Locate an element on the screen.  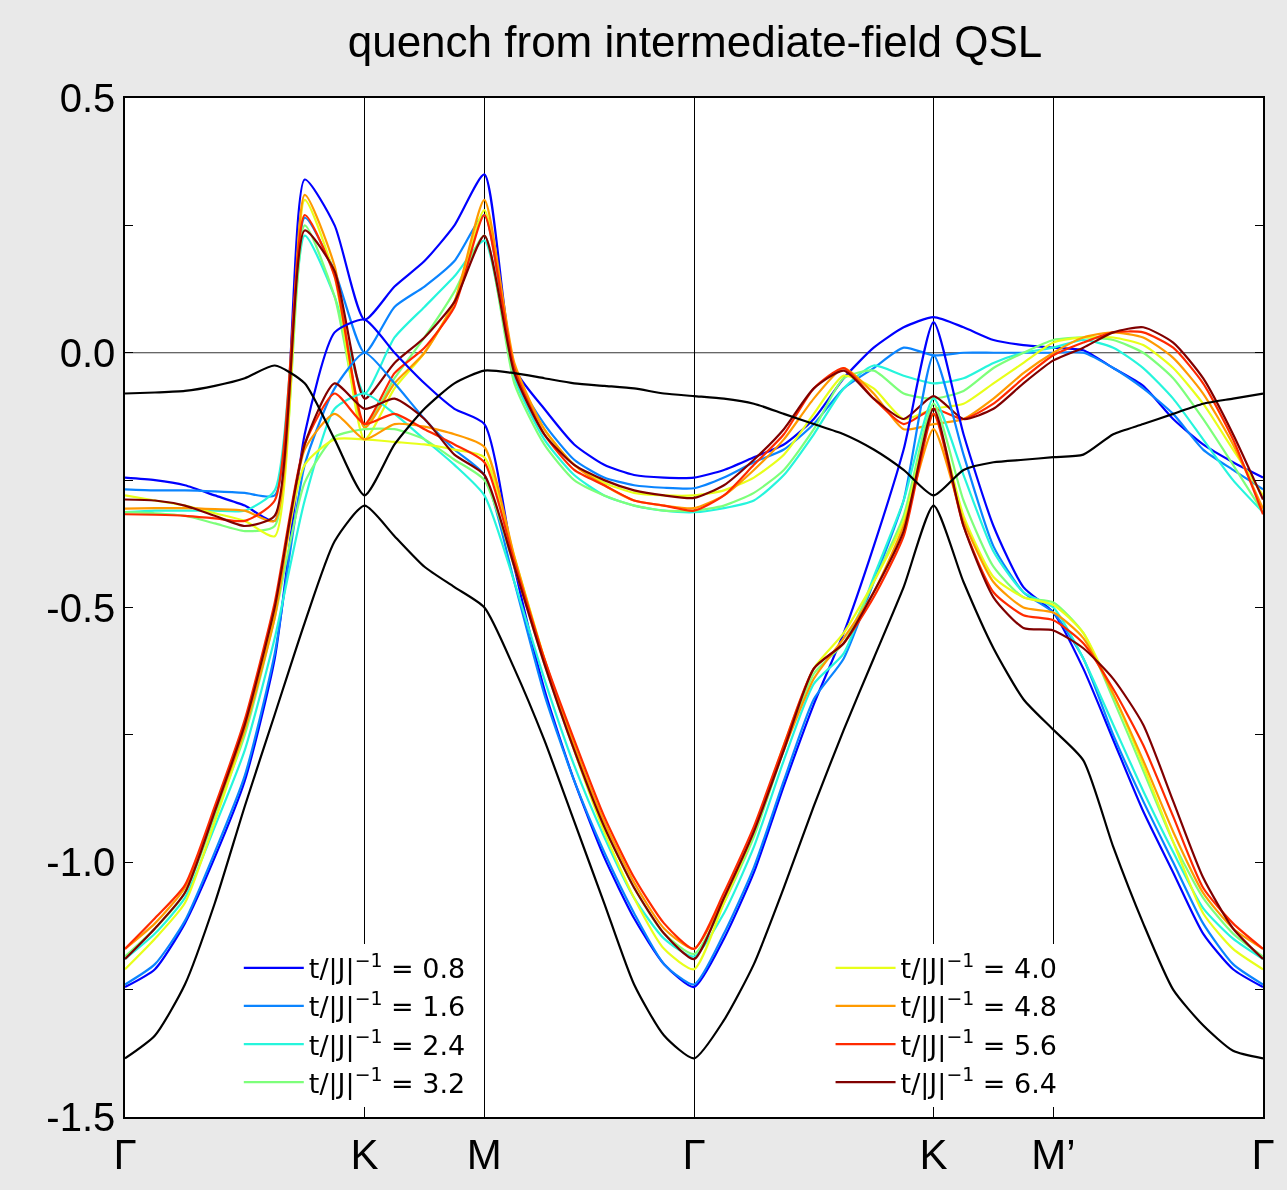
legend-label: t/|J|$^{−1}$ = 4.8 is located at coordinates (978, 1005).